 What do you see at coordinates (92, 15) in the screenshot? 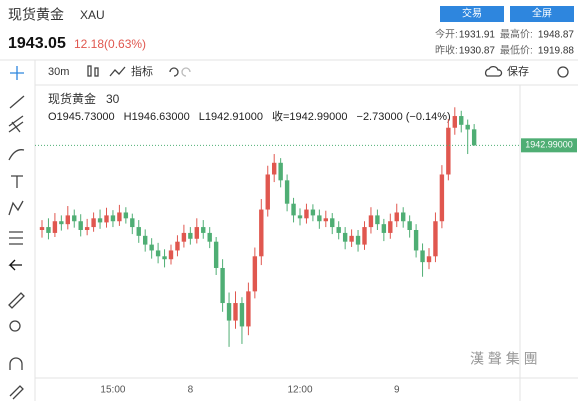
I see `instrument-symbol: XAU` at bounding box center [92, 15].